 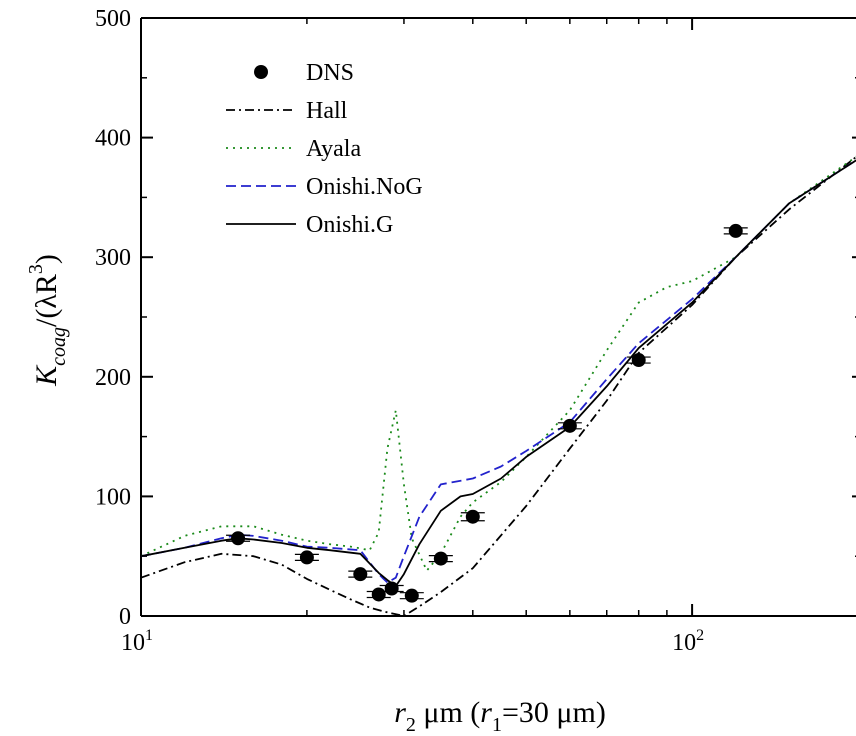 I want to click on legend: DNS Hall Ayala Onishi.NoG Onishi.G, so click(x=324, y=149).